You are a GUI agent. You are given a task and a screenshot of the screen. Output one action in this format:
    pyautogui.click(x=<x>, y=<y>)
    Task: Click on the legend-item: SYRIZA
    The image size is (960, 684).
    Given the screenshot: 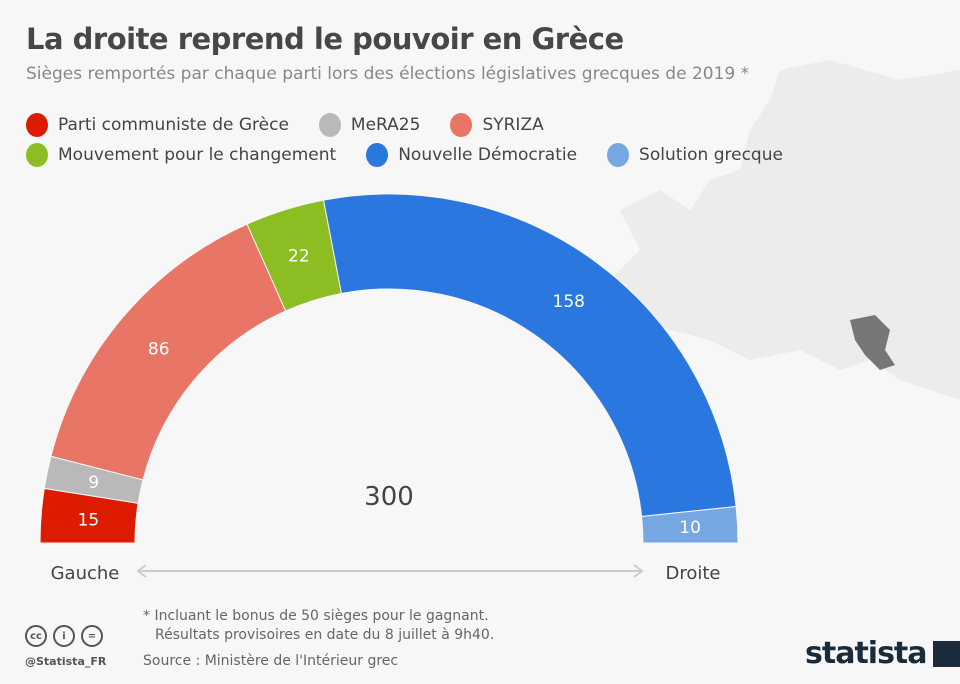 What is the action you would take?
    pyautogui.click(x=497, y=125)
    